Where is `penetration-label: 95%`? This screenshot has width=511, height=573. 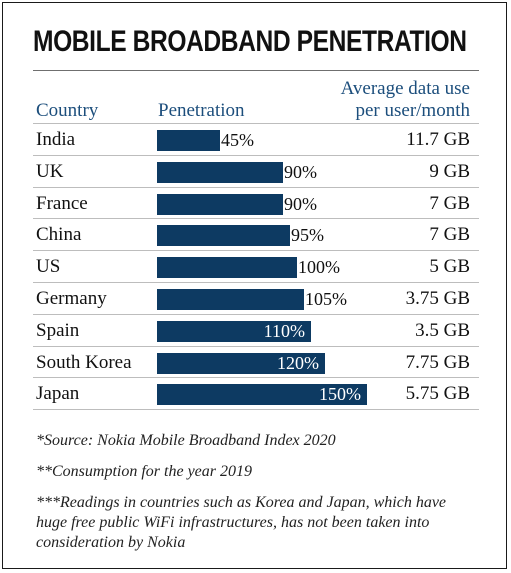
penetration-label: 95% is located at coordinates (307, 235).